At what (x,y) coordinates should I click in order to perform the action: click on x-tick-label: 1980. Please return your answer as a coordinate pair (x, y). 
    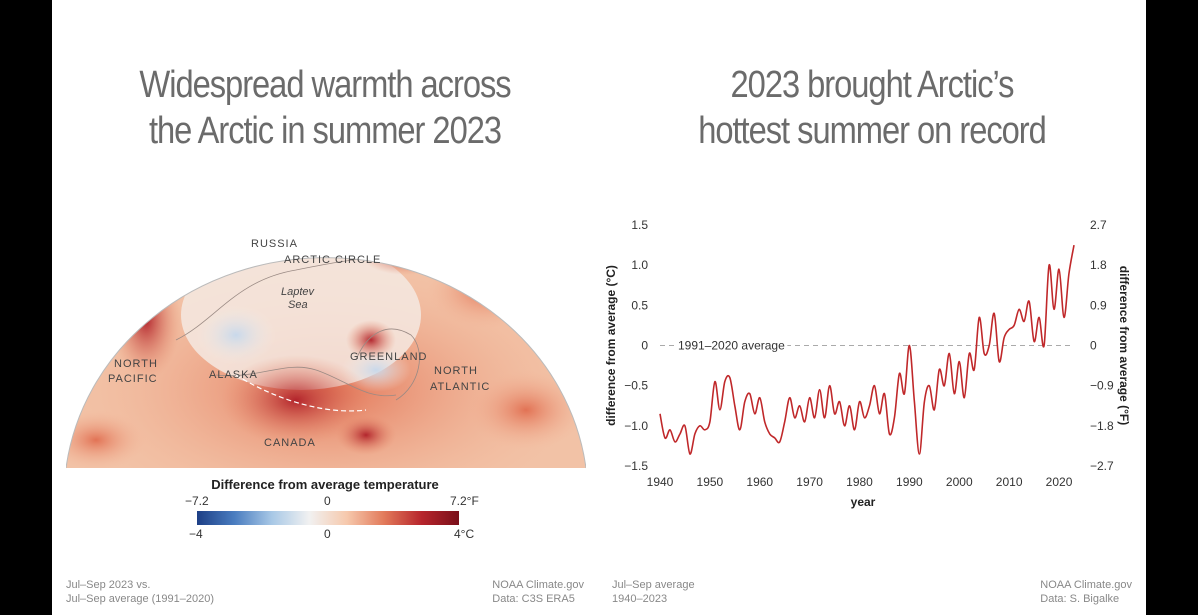
    Looking at the image, I should click on (859, 482).